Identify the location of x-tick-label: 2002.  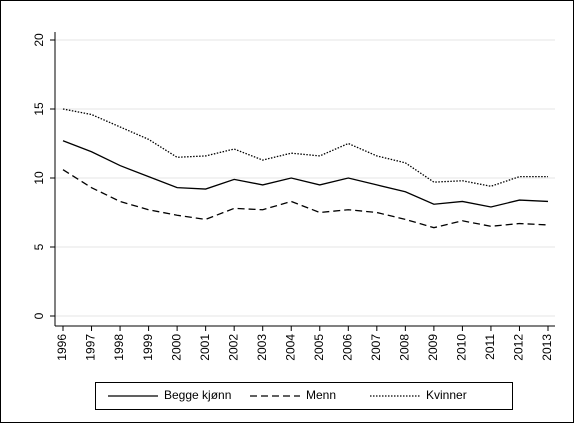
(233, 347).